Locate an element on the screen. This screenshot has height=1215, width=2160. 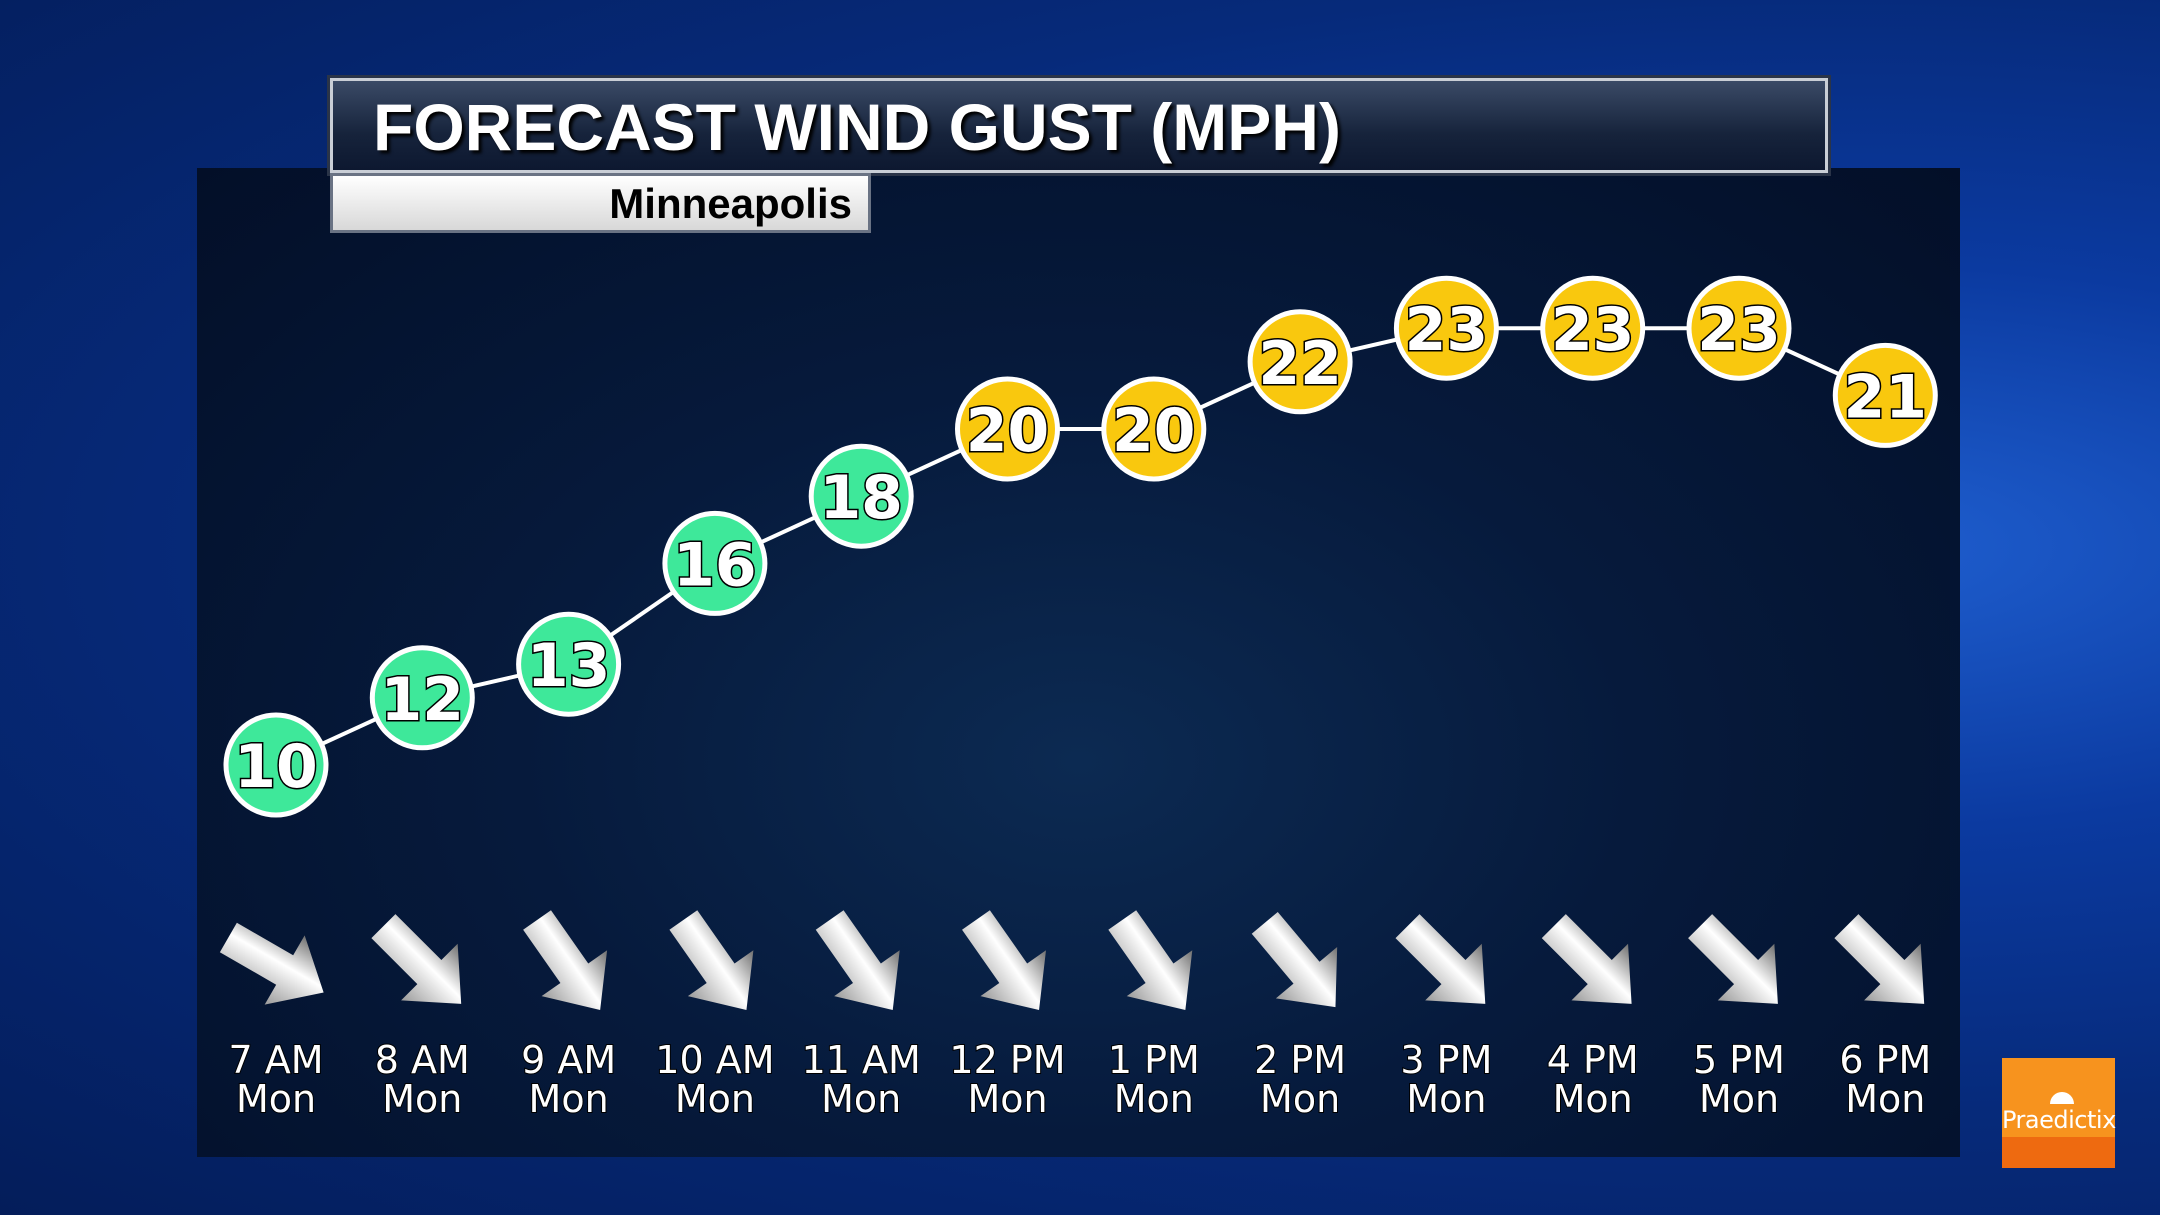
data-label: 16 is located at coordinates (715, 565).